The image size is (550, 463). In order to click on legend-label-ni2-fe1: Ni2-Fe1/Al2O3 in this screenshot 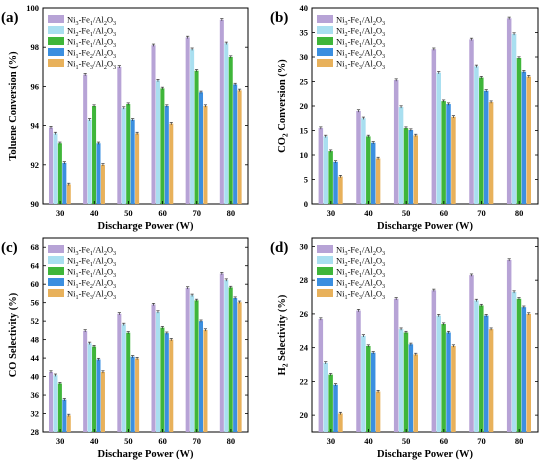, I will do `click(91, 262)`.